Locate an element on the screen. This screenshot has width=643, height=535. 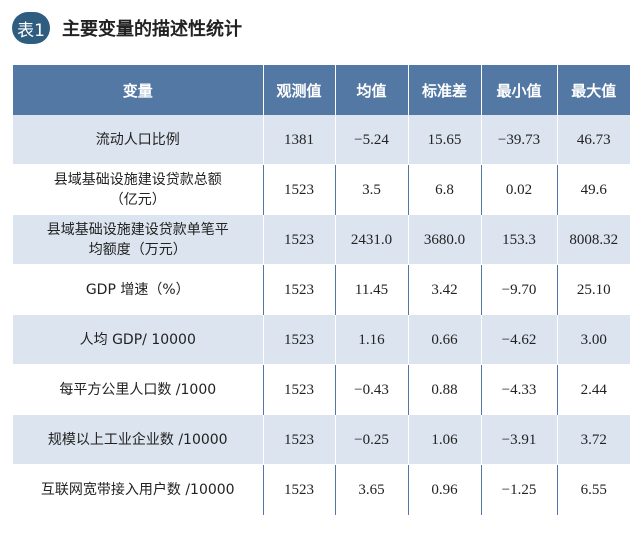
cell-mean: 1.16 is located at coordinates (372, 339).